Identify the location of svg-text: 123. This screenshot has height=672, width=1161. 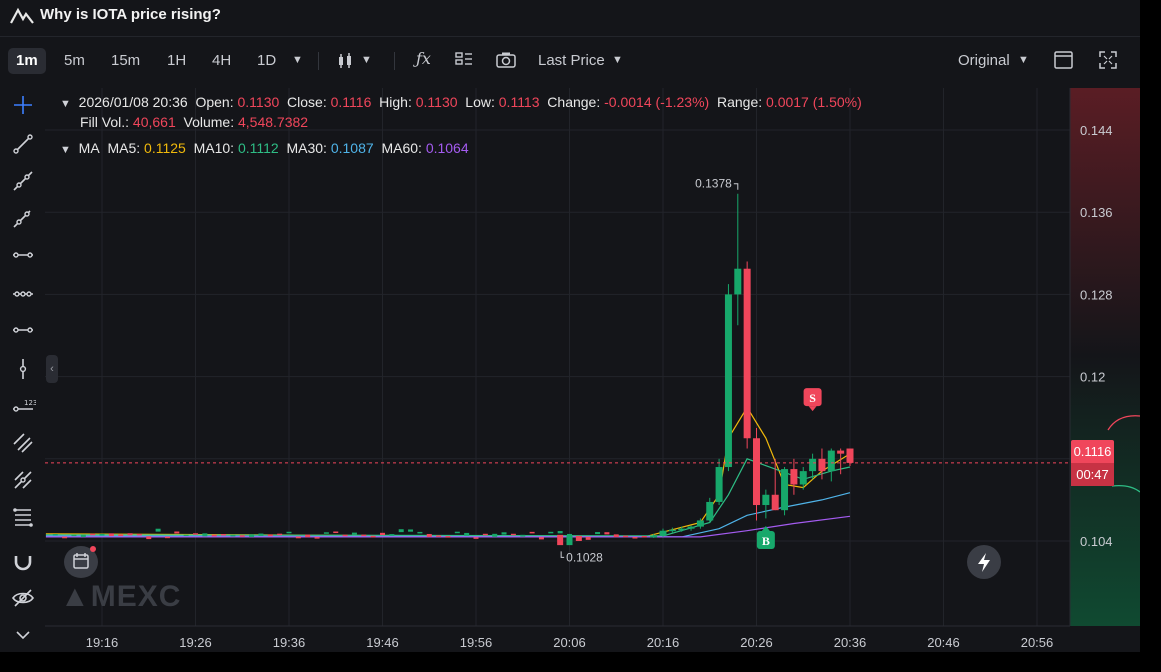
(30, 403).